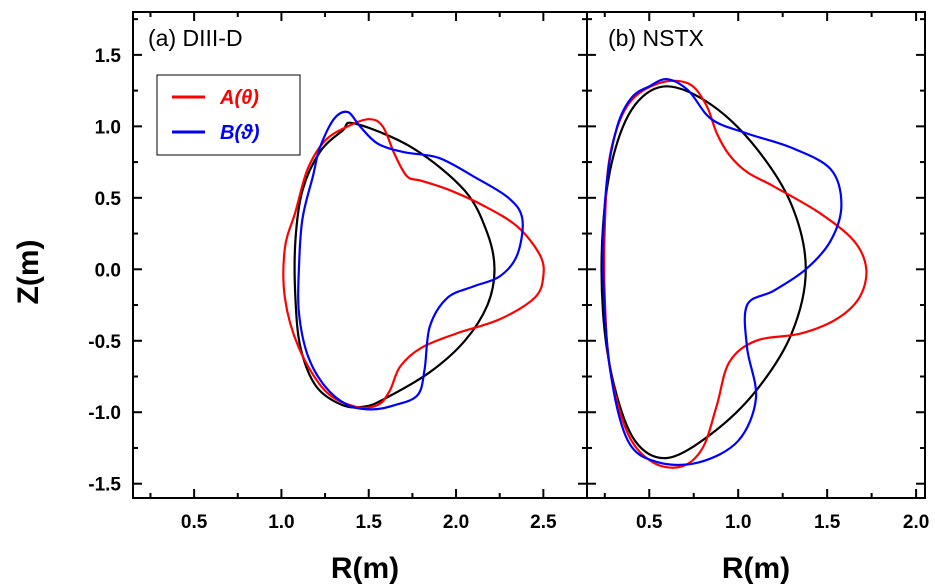 The height and width of the screenshot is (587, 935). What do you see at coordinates (782, 522) in the screenshot?
I see `x-tick-labels: 0.5 1.0 1.5 2.0` at bounding box center [782, 522].